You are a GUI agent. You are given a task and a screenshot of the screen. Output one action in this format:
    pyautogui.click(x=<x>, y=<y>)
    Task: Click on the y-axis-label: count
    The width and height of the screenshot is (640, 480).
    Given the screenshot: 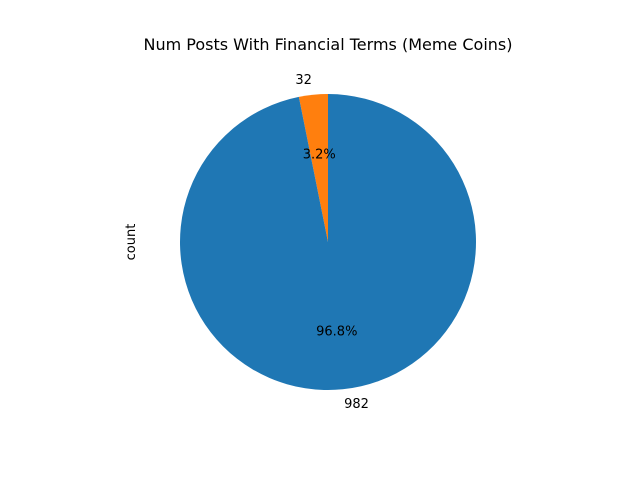 What is the action you would take?
    pyautogui.click(x=131, y=242)
    